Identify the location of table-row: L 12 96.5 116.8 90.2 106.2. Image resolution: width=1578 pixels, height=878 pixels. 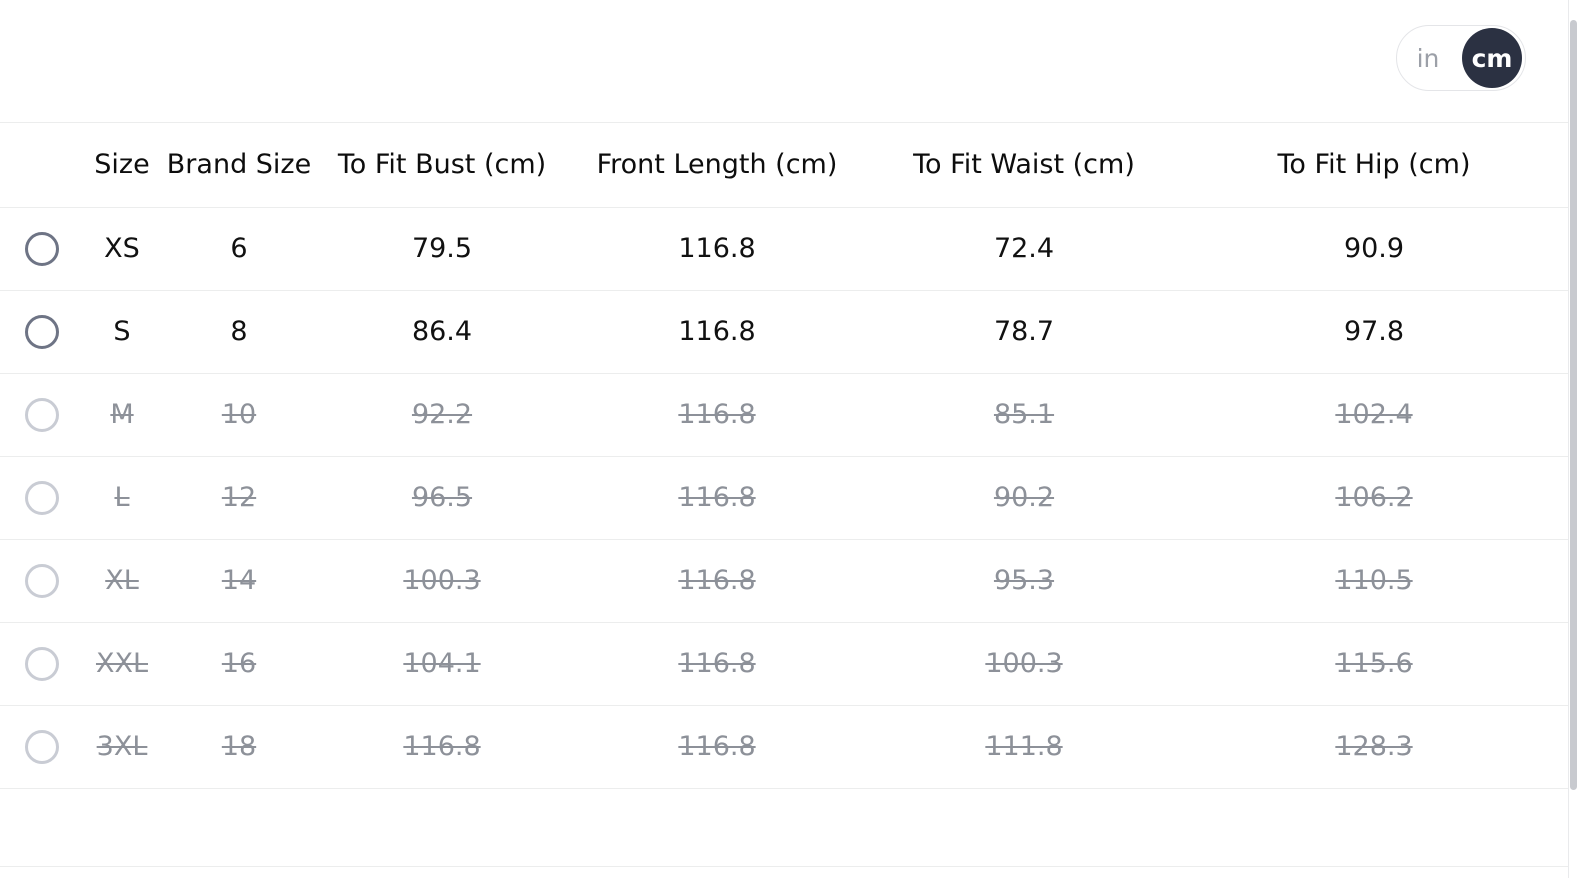
(784, 498).